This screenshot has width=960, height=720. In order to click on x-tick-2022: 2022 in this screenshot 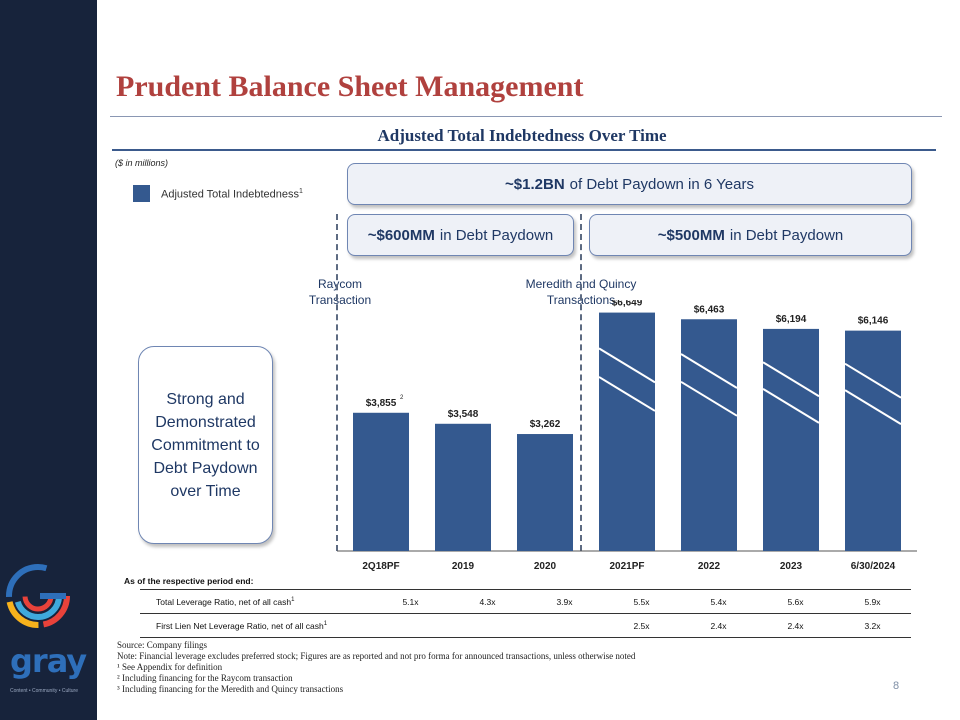, I will do `click(709, 566)`.